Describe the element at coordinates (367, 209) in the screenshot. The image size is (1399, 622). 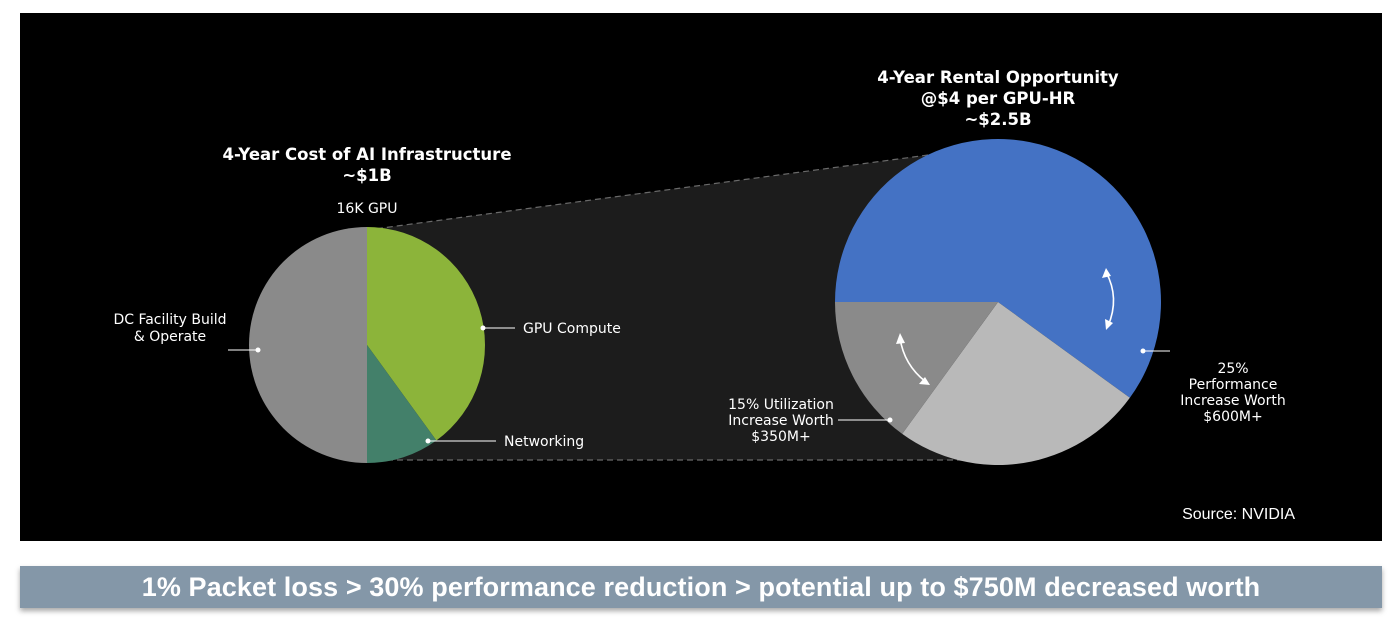
I see `left-chart-caption: 16K GPU` at that location.